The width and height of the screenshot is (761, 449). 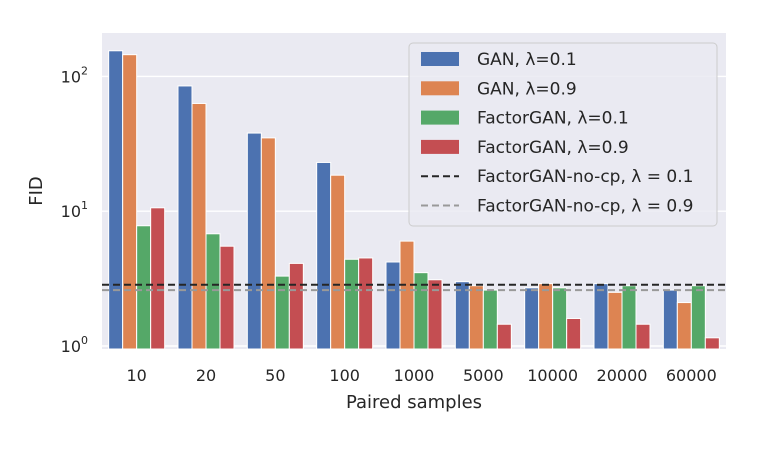 I want to click on x-tick-label: 5000, so click(x=483, y=375).